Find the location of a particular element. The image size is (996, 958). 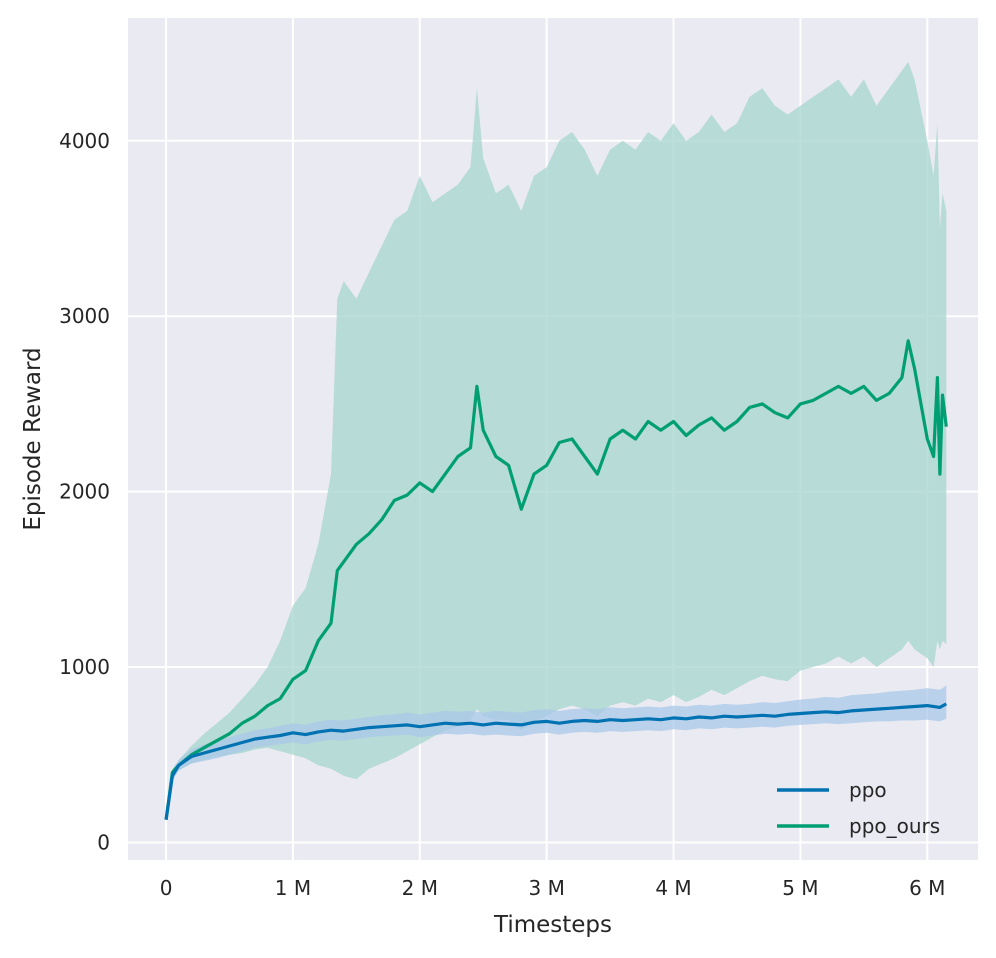

x-tick-label: 1 M is located at coordinates (293, 888).